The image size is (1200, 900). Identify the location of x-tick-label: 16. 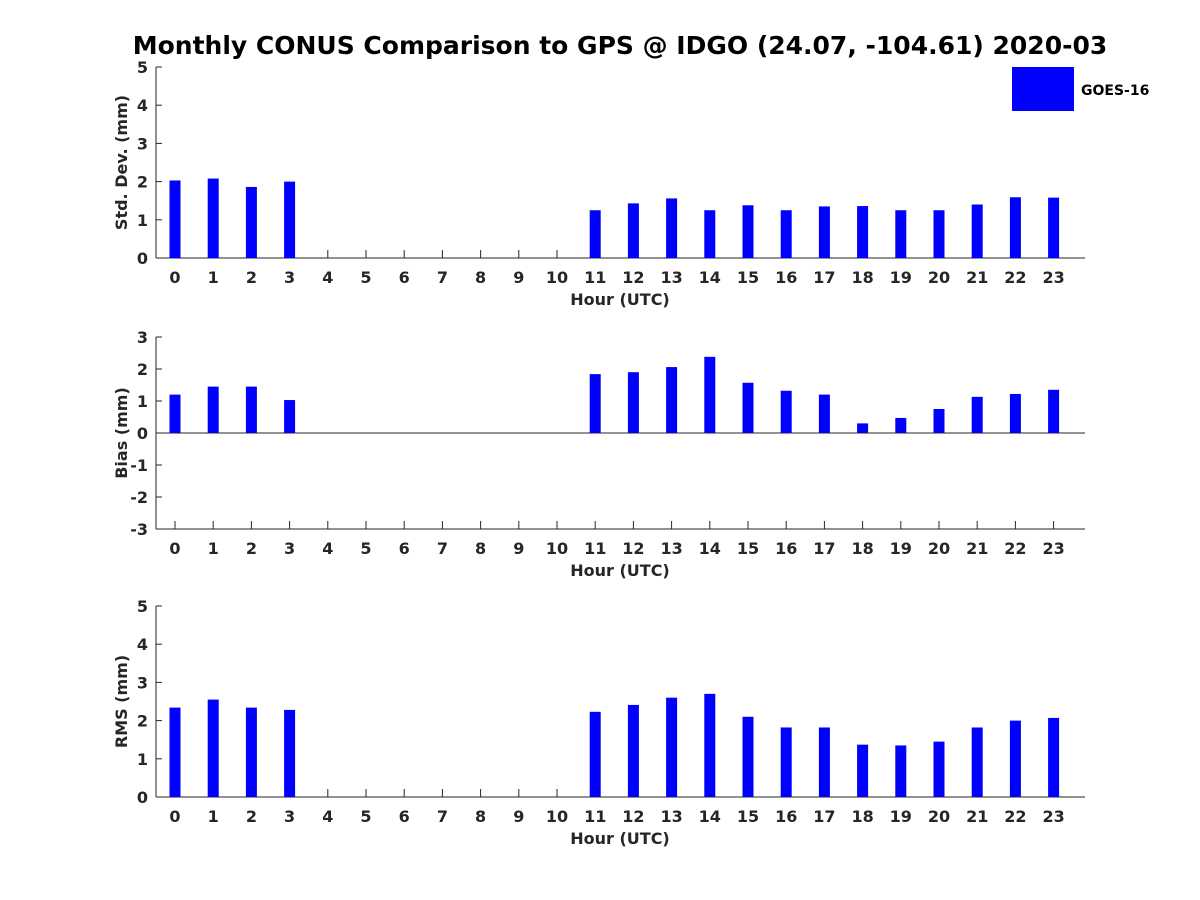
(786, 548).